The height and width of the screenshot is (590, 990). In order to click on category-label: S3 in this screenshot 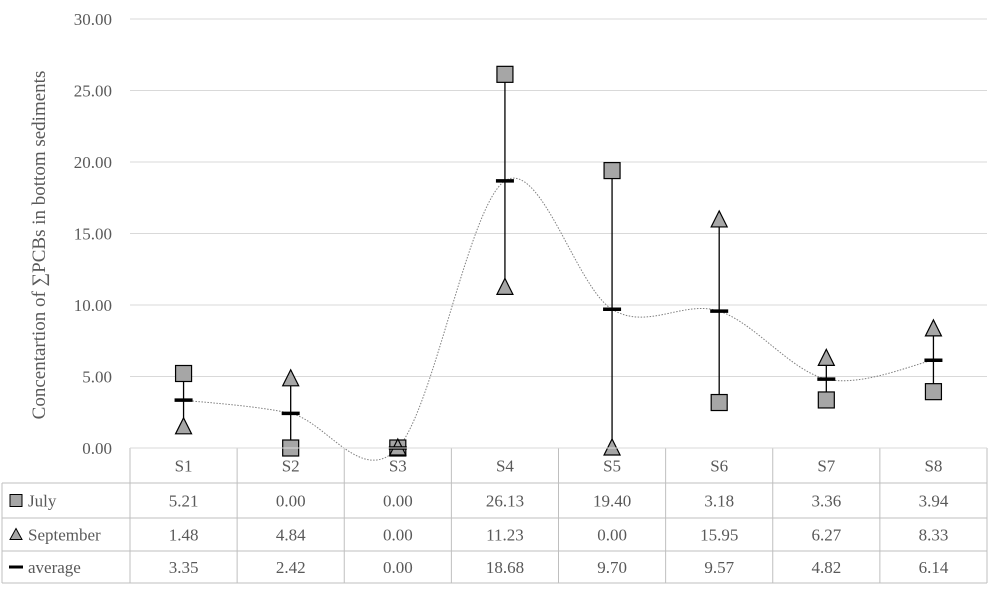, I will do `click(398, 466)`.